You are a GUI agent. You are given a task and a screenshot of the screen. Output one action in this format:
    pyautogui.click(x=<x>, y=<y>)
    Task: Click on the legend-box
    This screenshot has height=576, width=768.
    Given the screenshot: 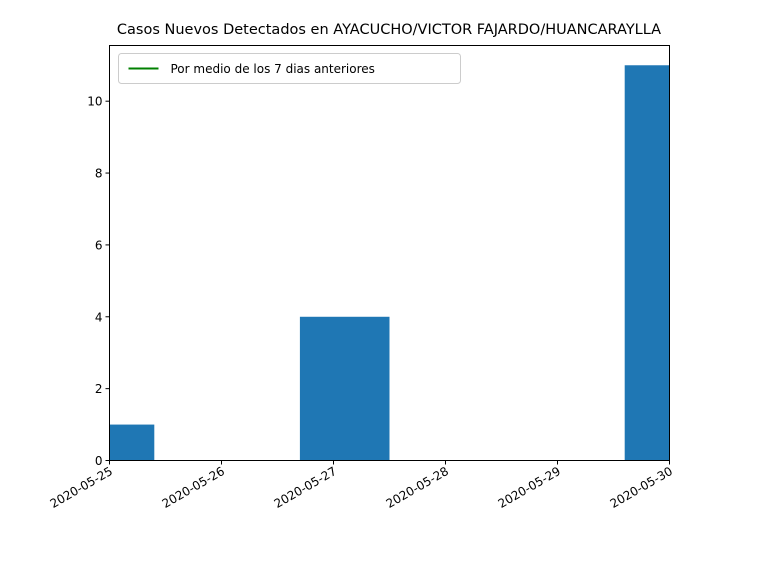 What is the action you would take?
    pyautogui.click(x=289, y=68)
    